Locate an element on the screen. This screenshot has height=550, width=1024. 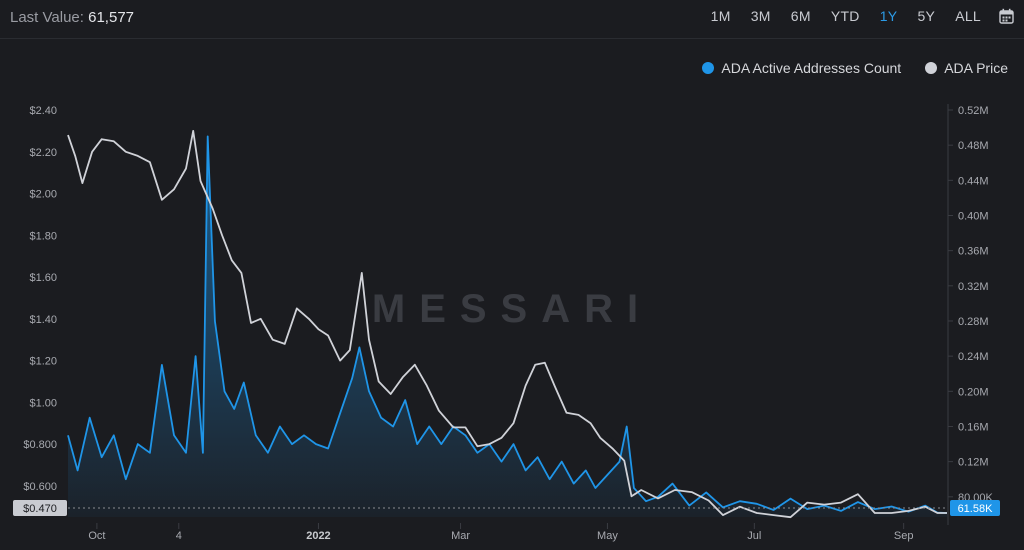
range-3m-button: 3M is located at coordinates (760, 16).